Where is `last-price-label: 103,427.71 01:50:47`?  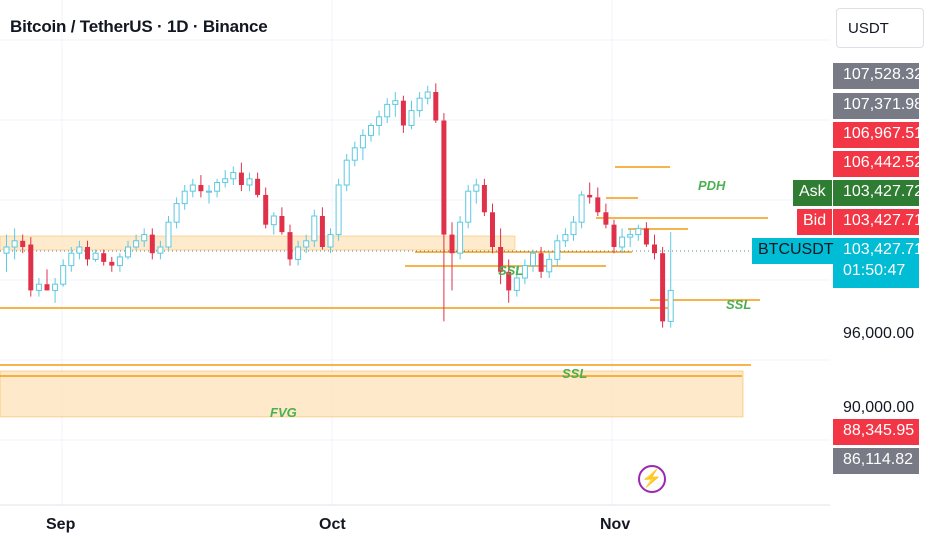 last-price-label: 103,427.71 01:50:47 is located at coordinates (878, 263).